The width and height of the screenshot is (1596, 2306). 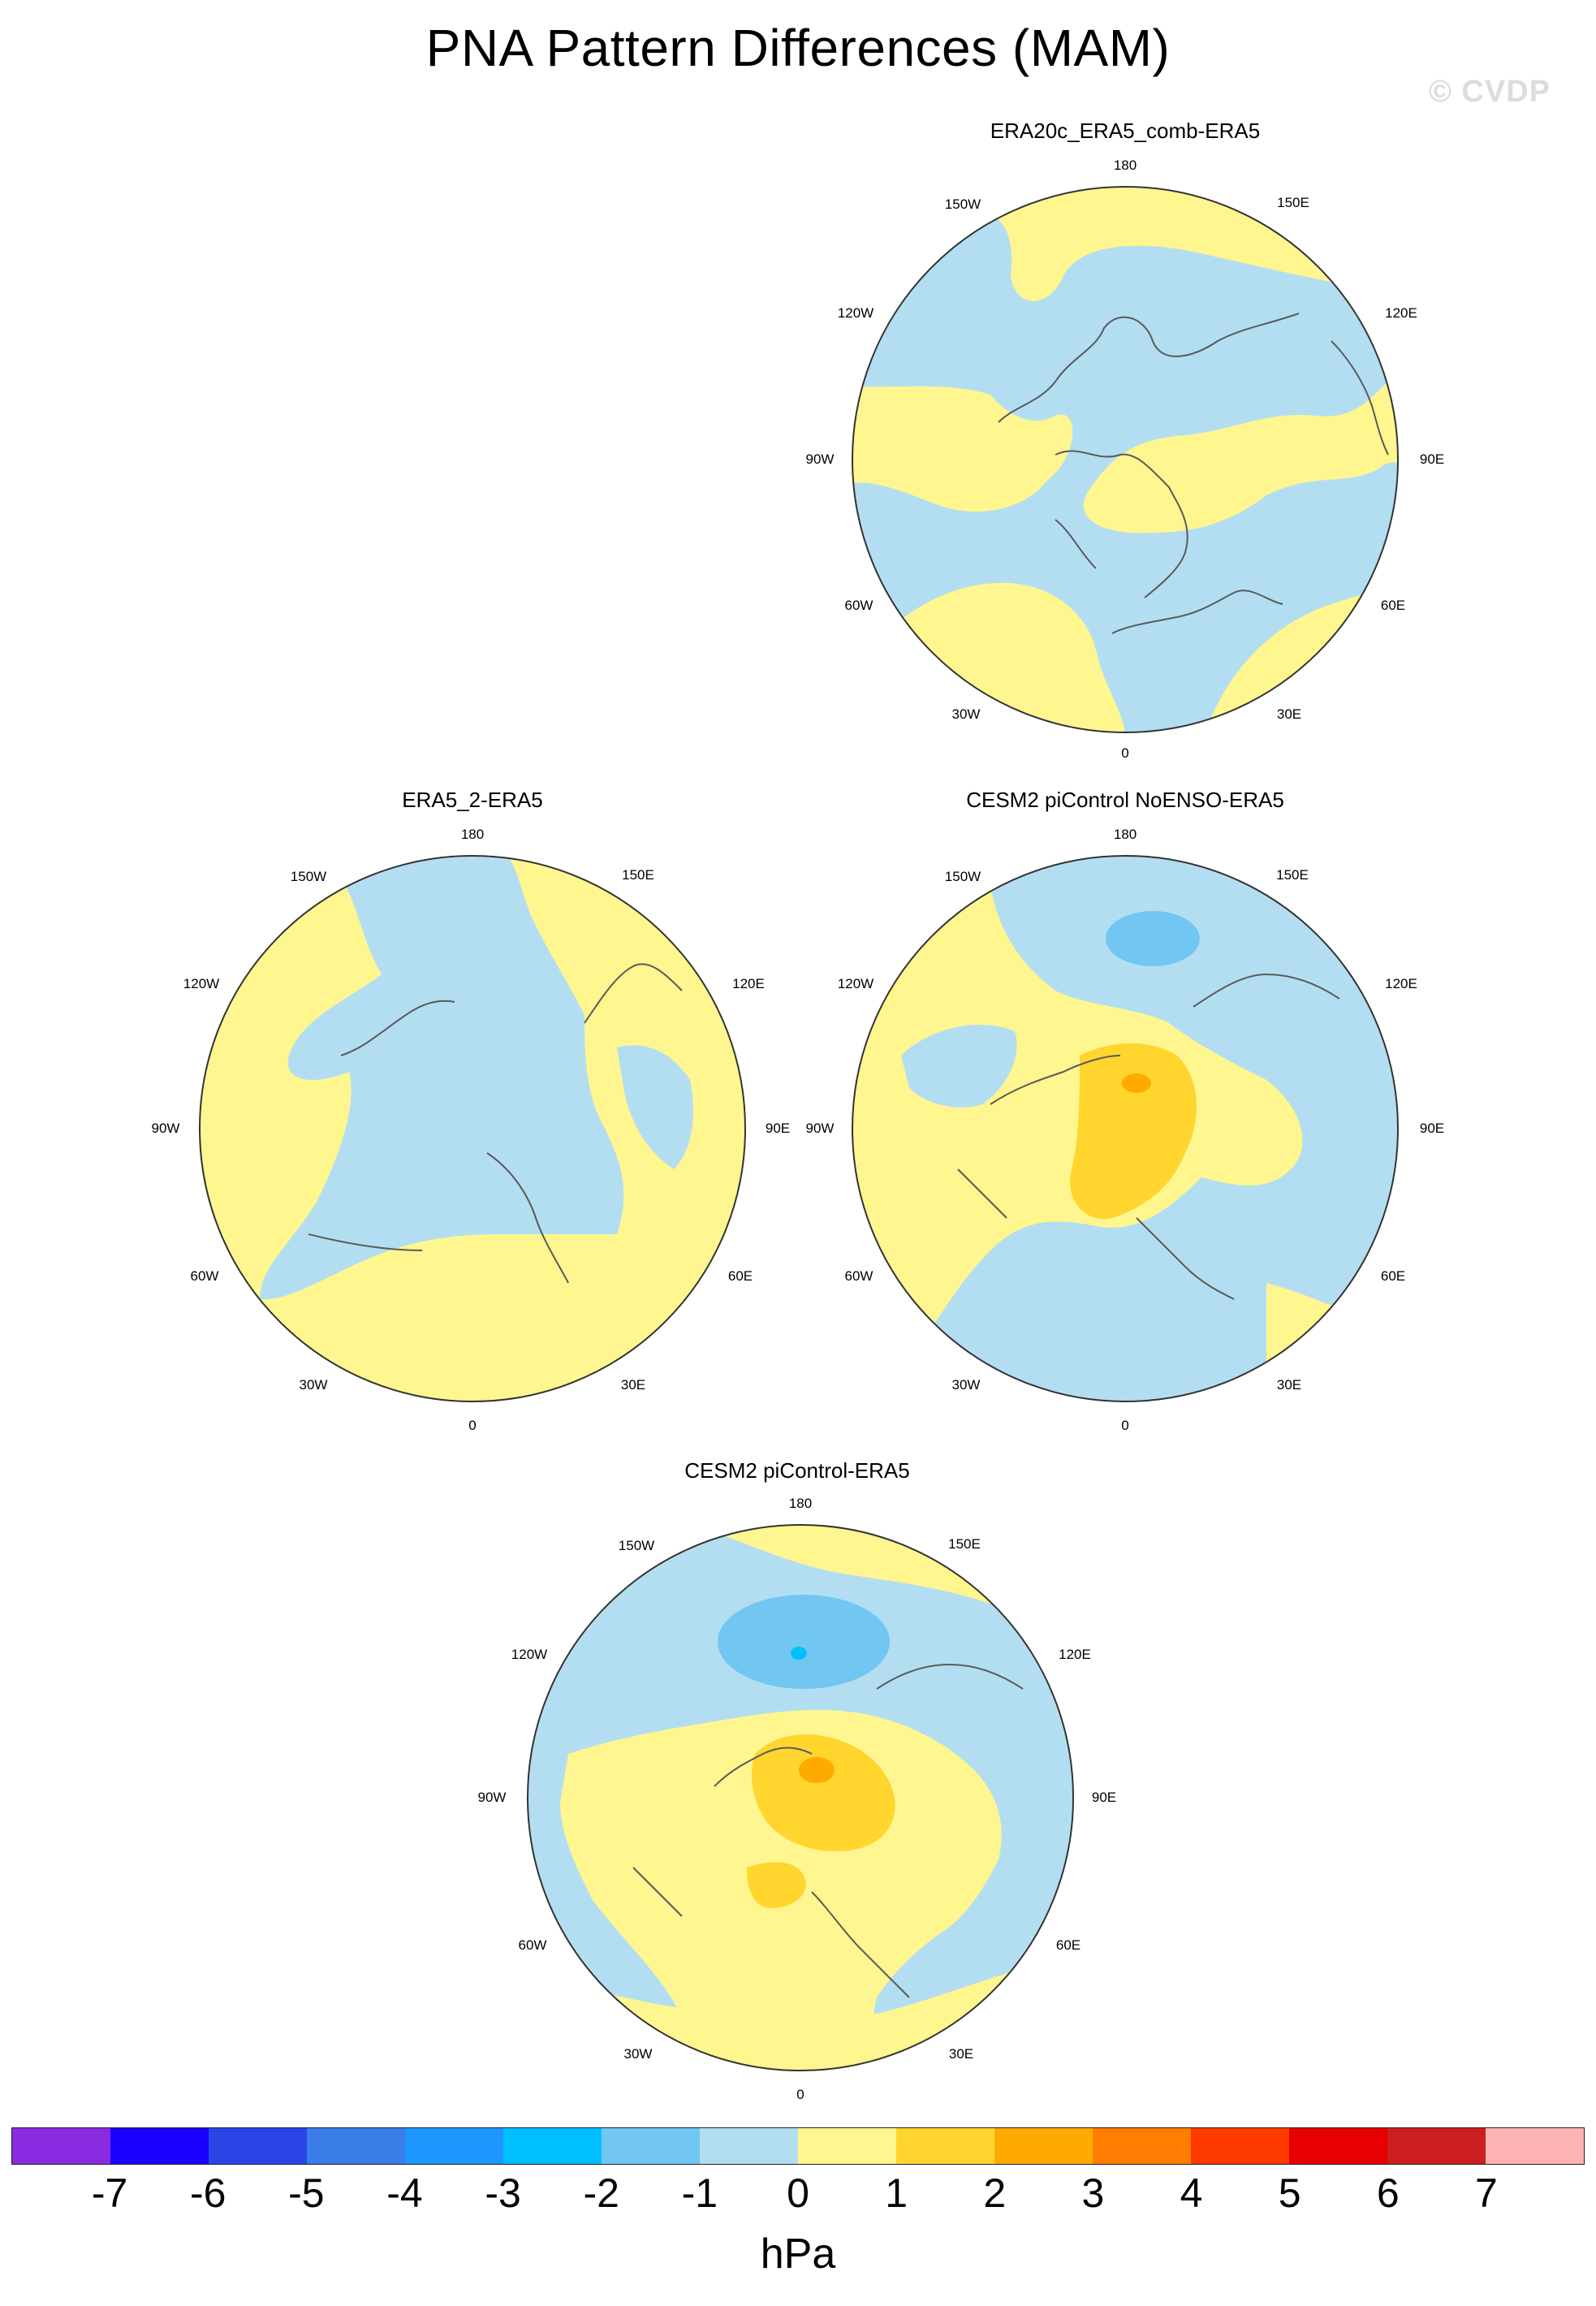 What do you see at coordinates (798, 2254) in the screenshot?
I see `colorbar-units: hPa` at bounding box center [798, 2254].